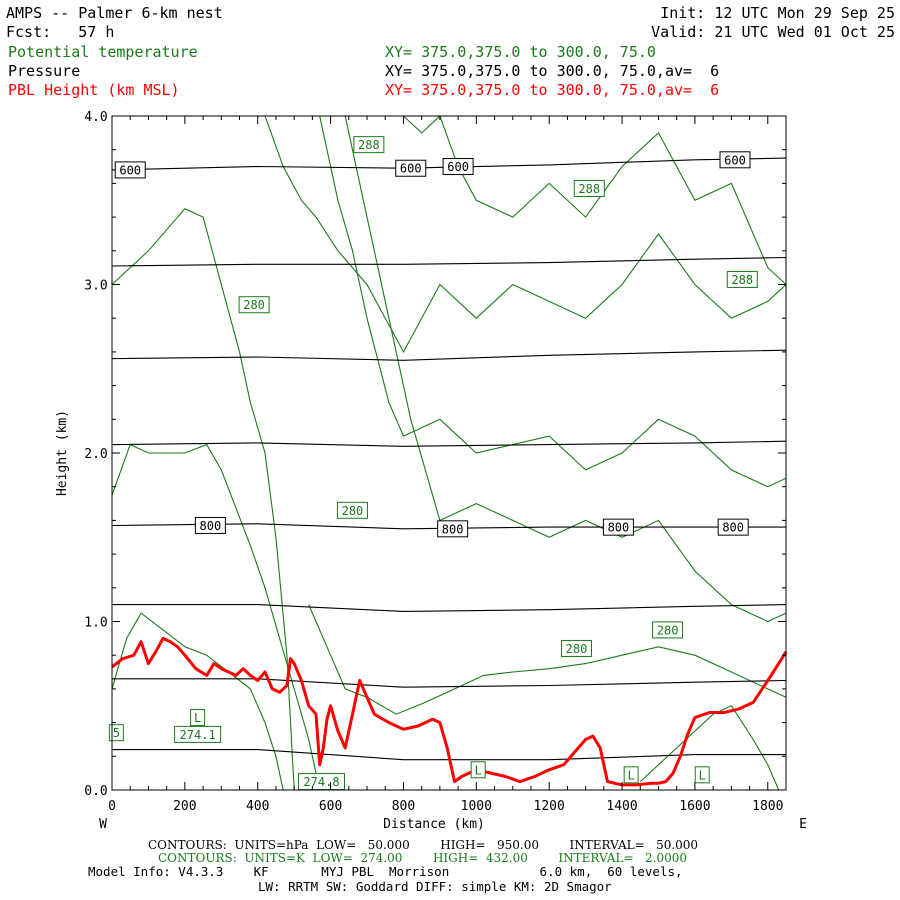 This screenshot has height=900, width=900. What do you see at coordinates (95, 623) in the screenshot?
I see `y-tick-label: 1.0` at bounding box center [95, 623].